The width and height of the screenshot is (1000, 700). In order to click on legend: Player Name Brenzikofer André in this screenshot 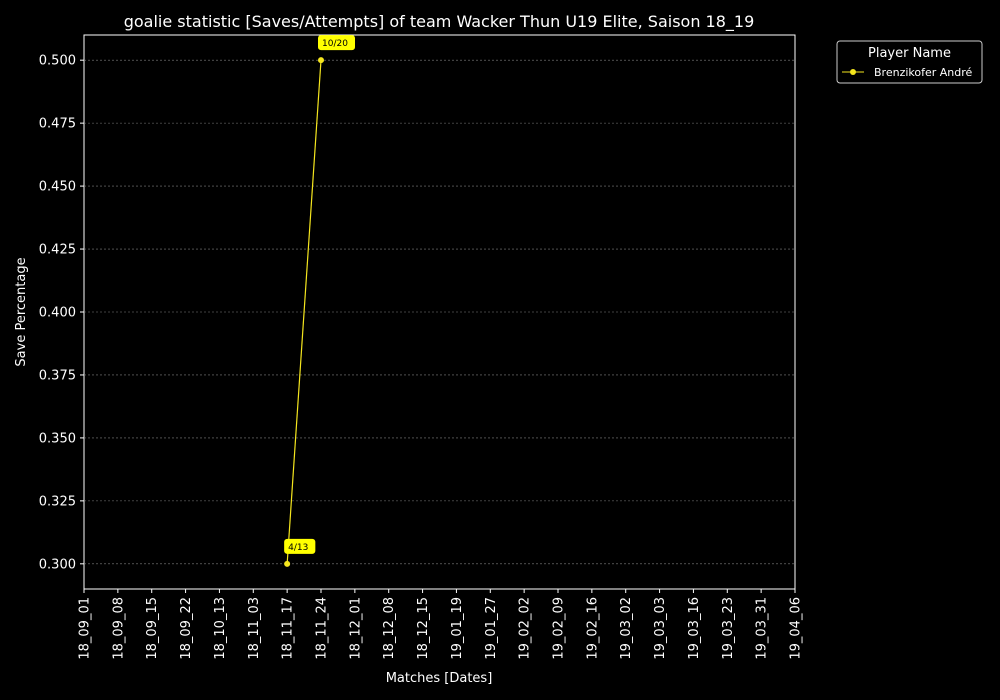, I will do `click(909, 62)`.